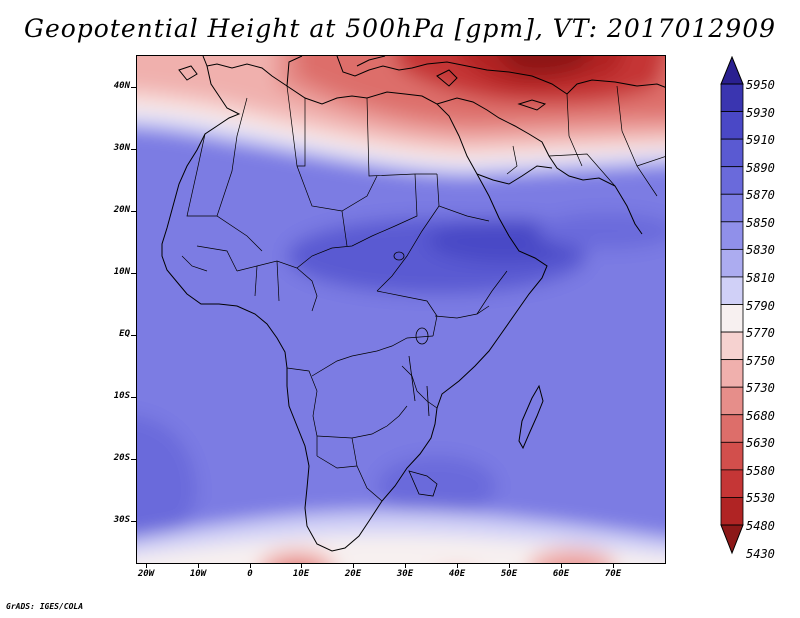  Describe the element at coordinates (760, 250) in the screenshot. I see `colorbar-label: 5830` at that location.